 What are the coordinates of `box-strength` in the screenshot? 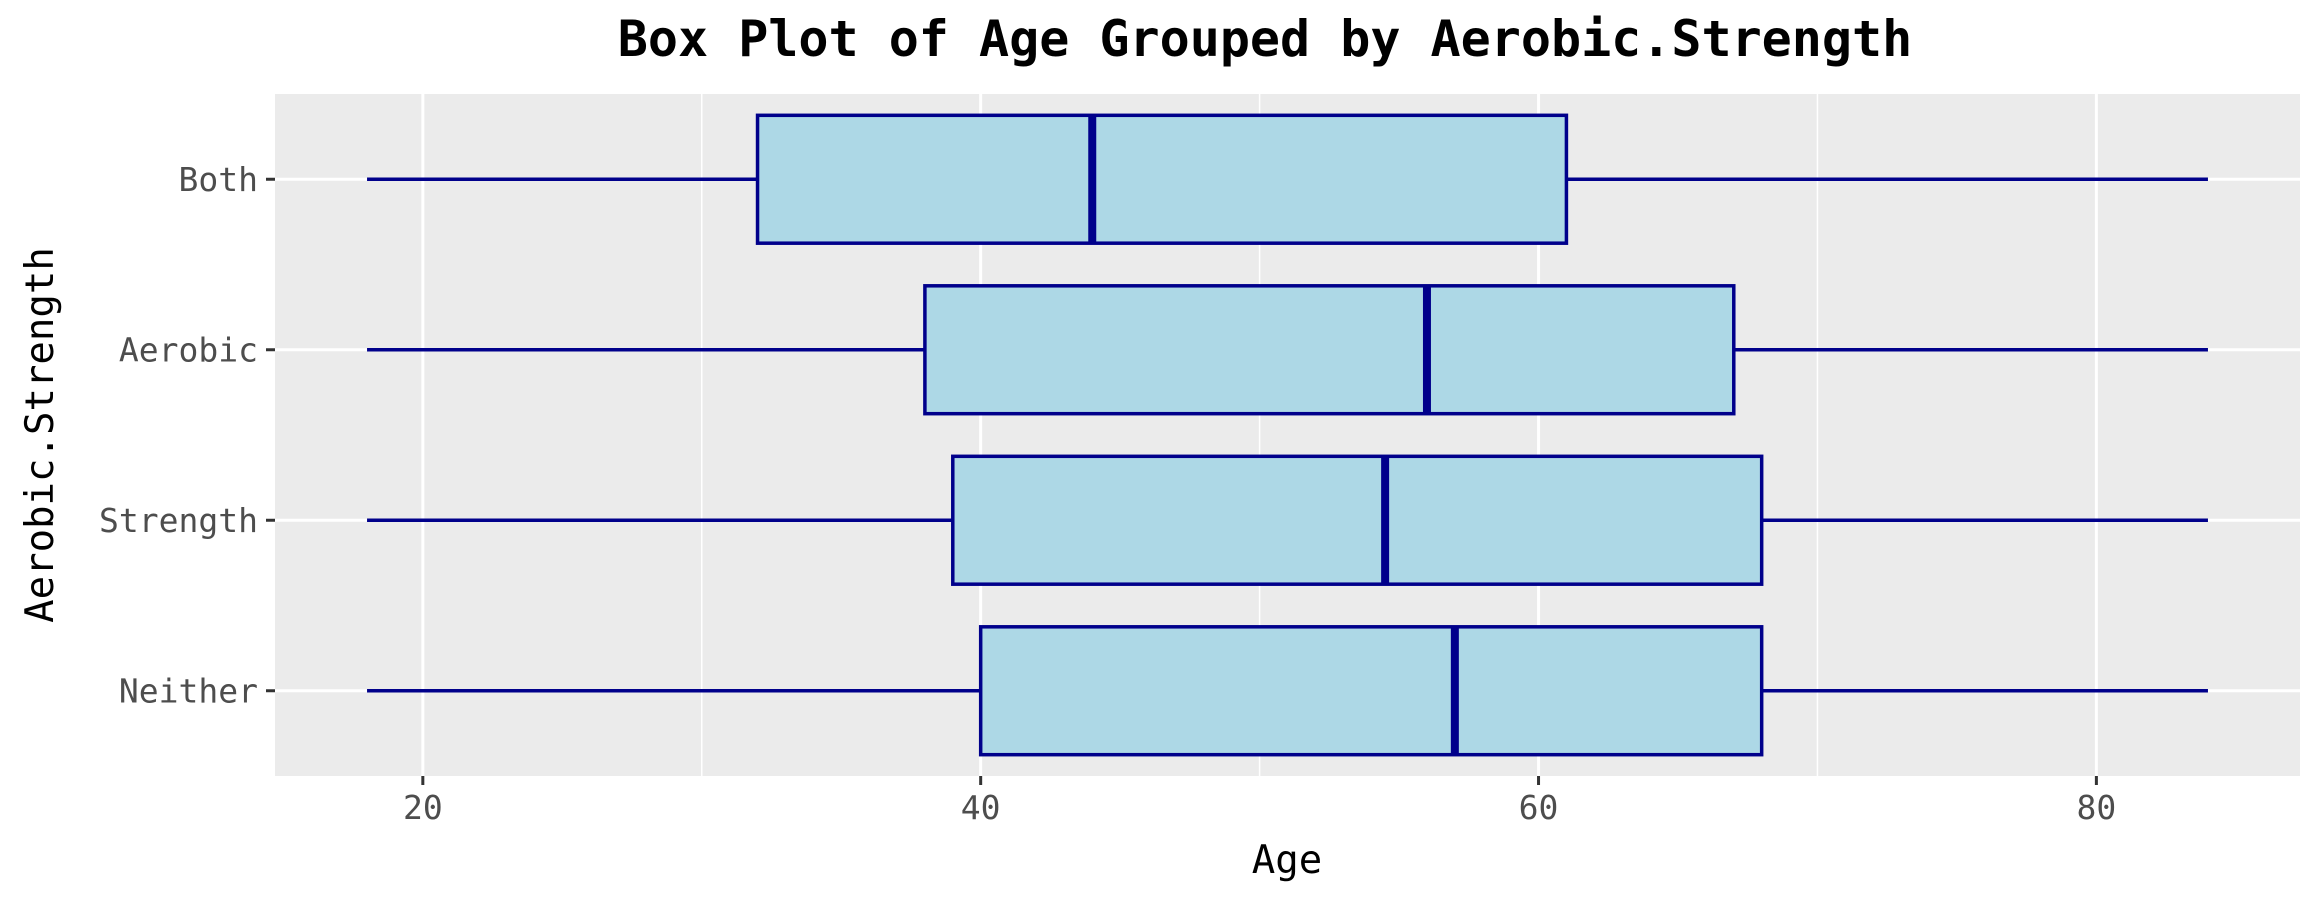 It's located at (1287, 520).